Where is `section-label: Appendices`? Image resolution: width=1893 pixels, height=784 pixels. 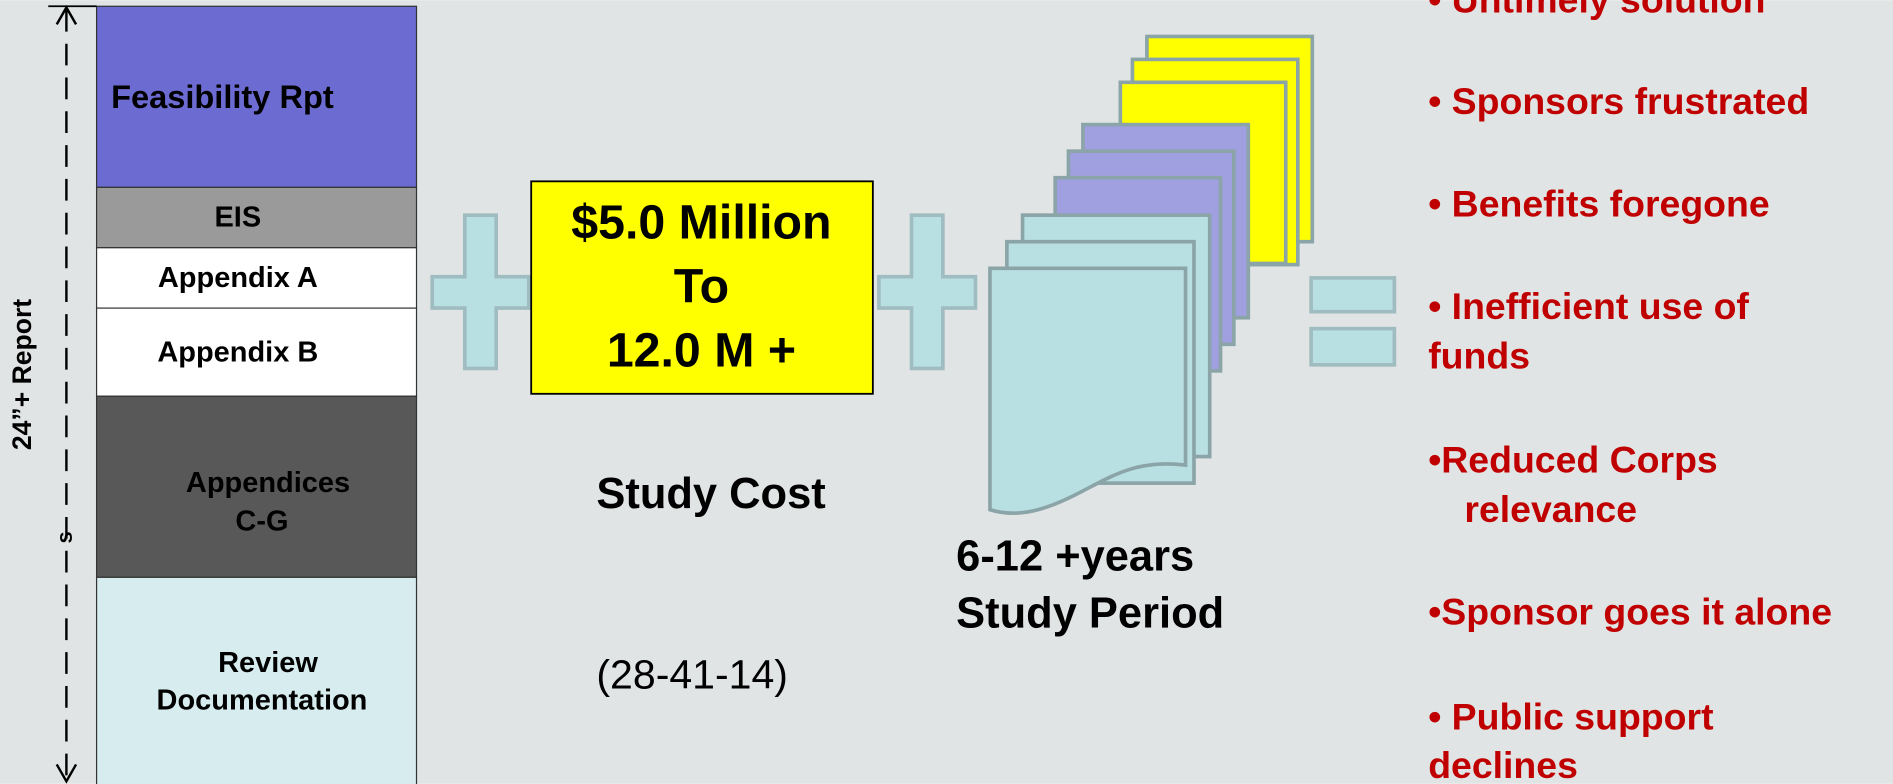
section-label: Appendices is located at coordinates (268, 483).